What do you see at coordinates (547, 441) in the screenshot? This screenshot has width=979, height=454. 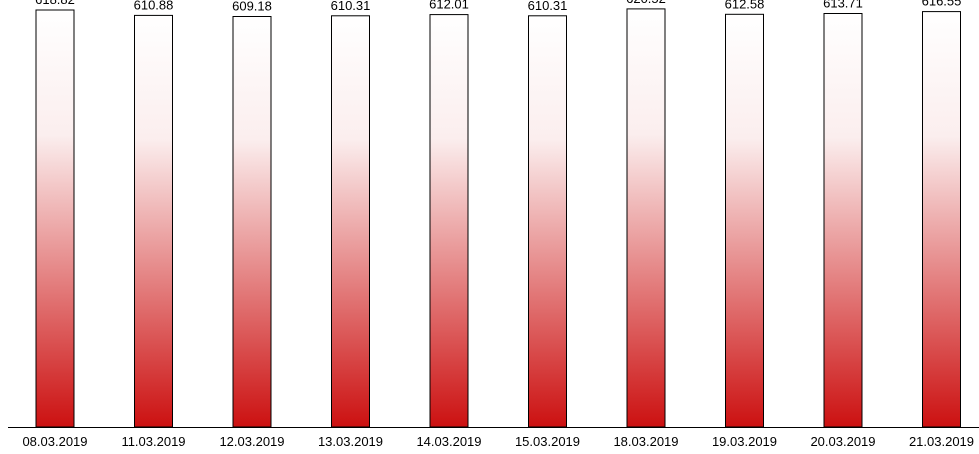 I see `tick-label-15.03.2019: 15.03.2019` at bounding box center [547, 441].